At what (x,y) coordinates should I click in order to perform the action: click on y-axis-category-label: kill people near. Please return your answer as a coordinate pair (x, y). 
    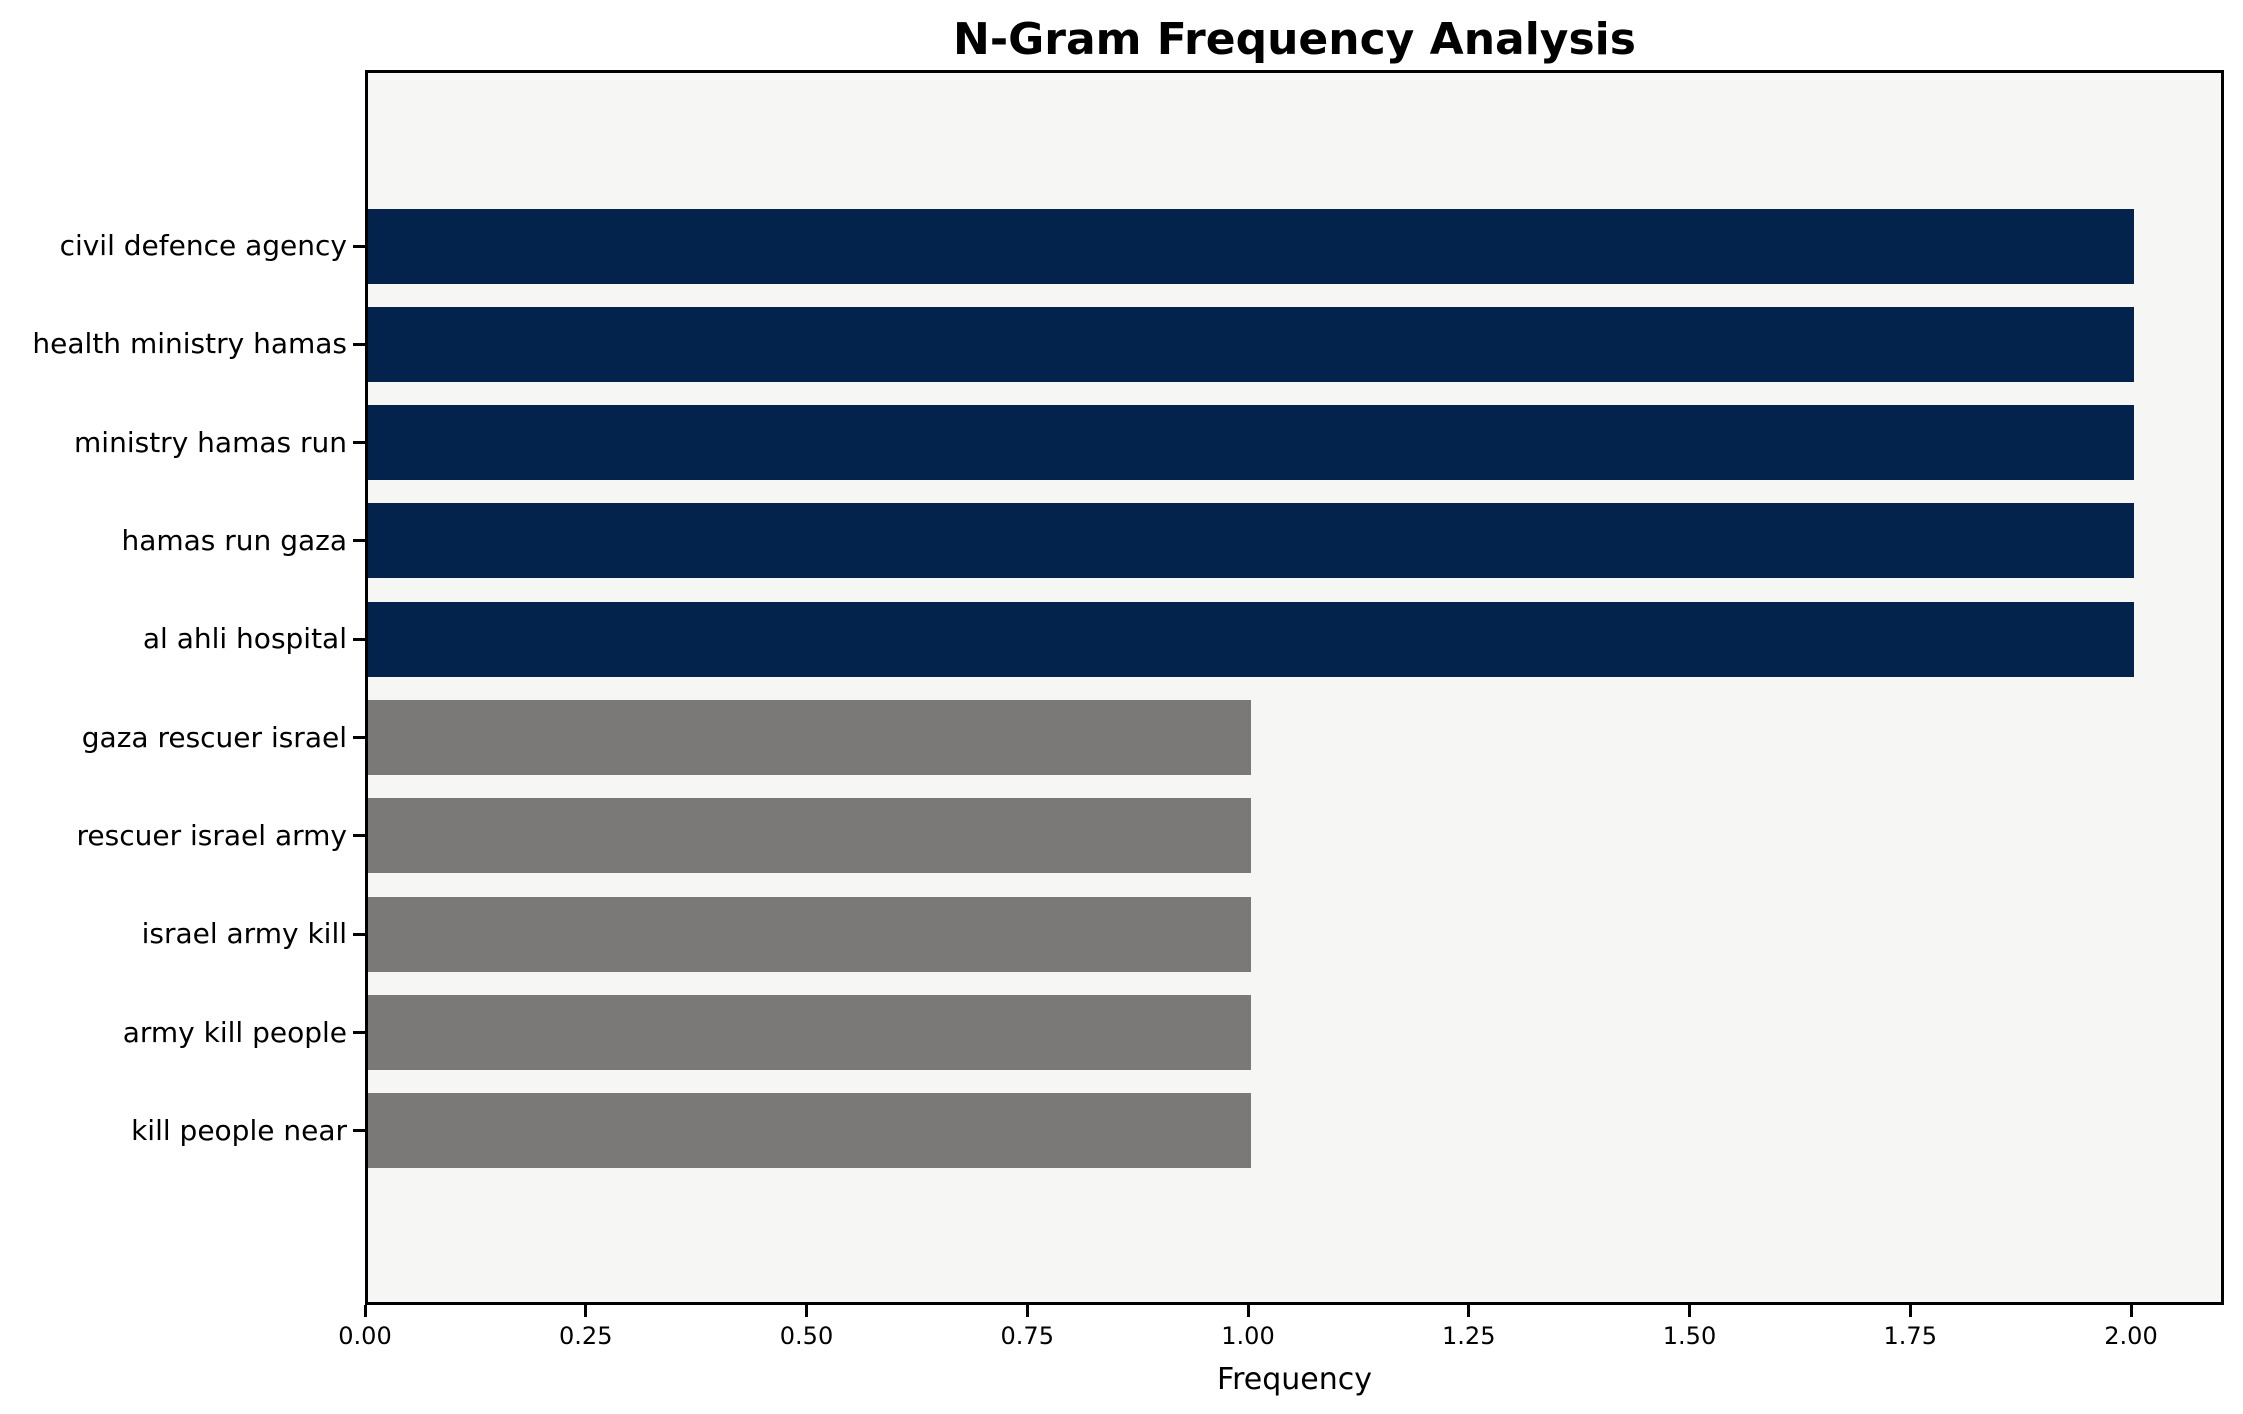
    Looking at the image, I should click on (239, 1130).